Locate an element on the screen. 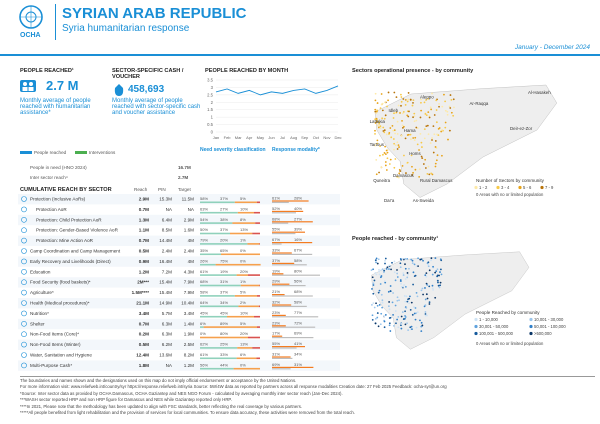 The image size is (600, 424). modality-label: 61% is located at coordinates (276, 198).